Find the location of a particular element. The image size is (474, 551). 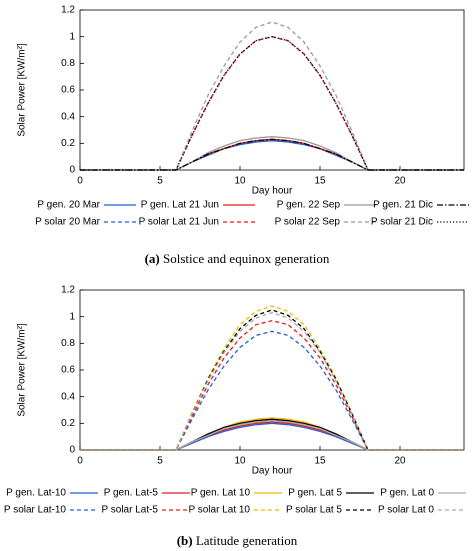

legend-label: P gen. Lat 0 is located at coordinates (407, 493).